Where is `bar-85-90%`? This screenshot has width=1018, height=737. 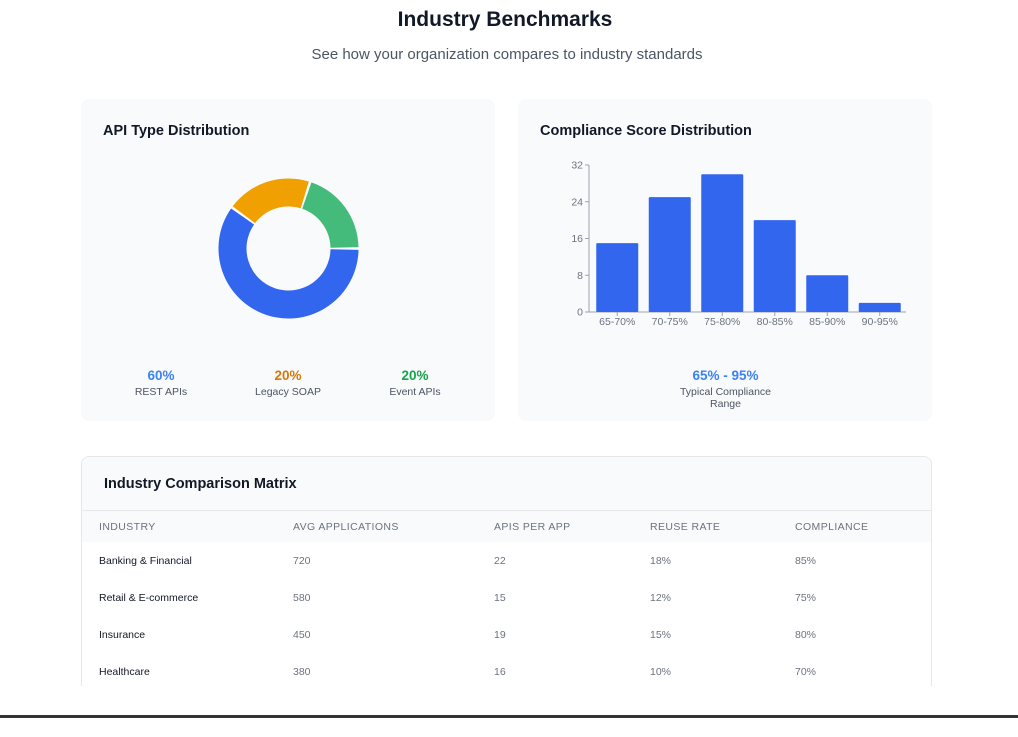 bar-85-90% is located at coordinates (827, 293).